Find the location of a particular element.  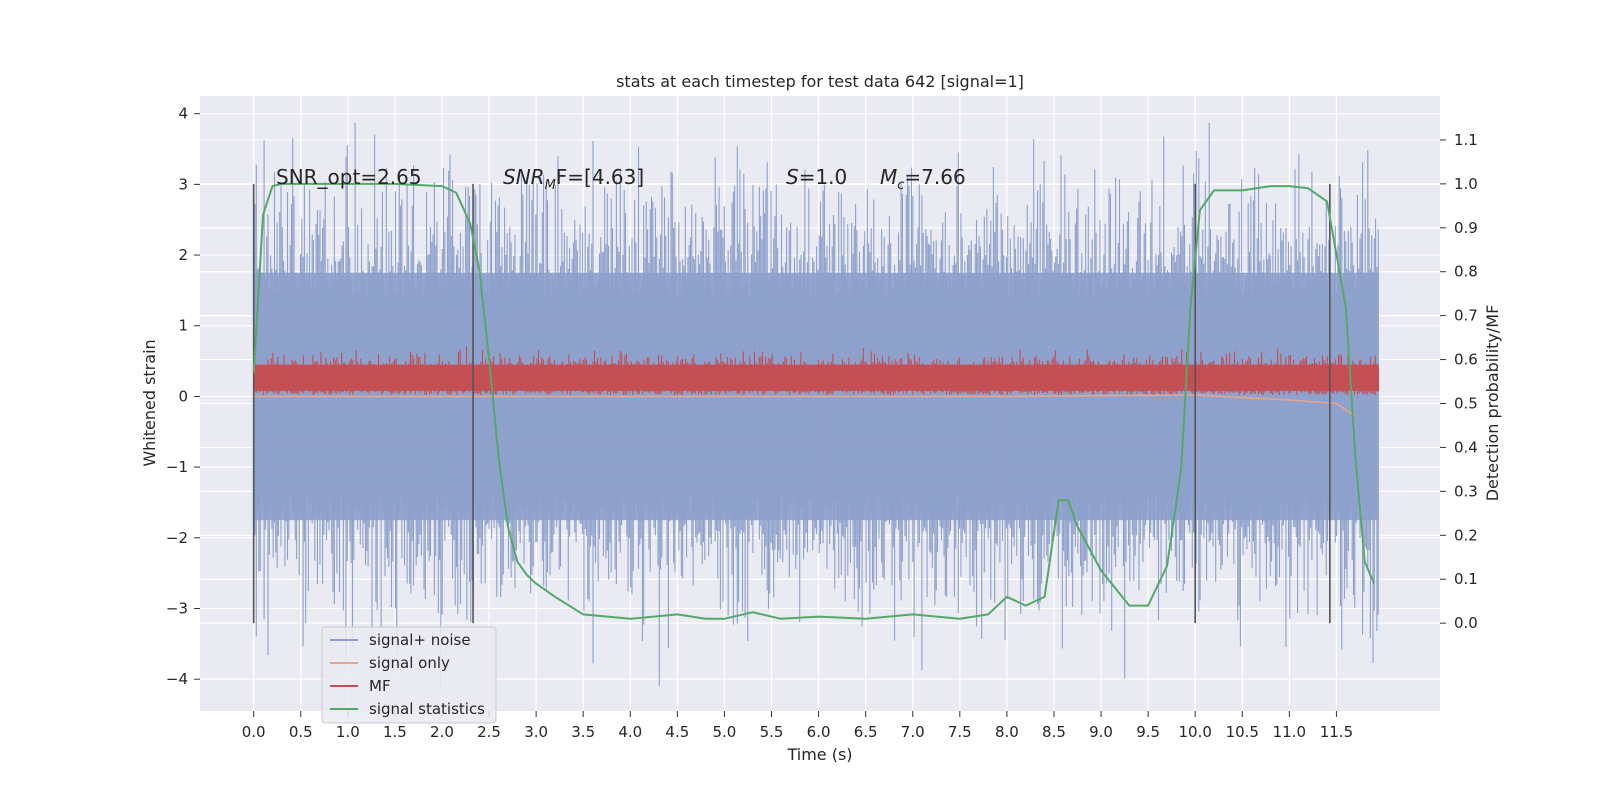

snr-mf-value: F=[4.63] is located at coordinates (600, 177).